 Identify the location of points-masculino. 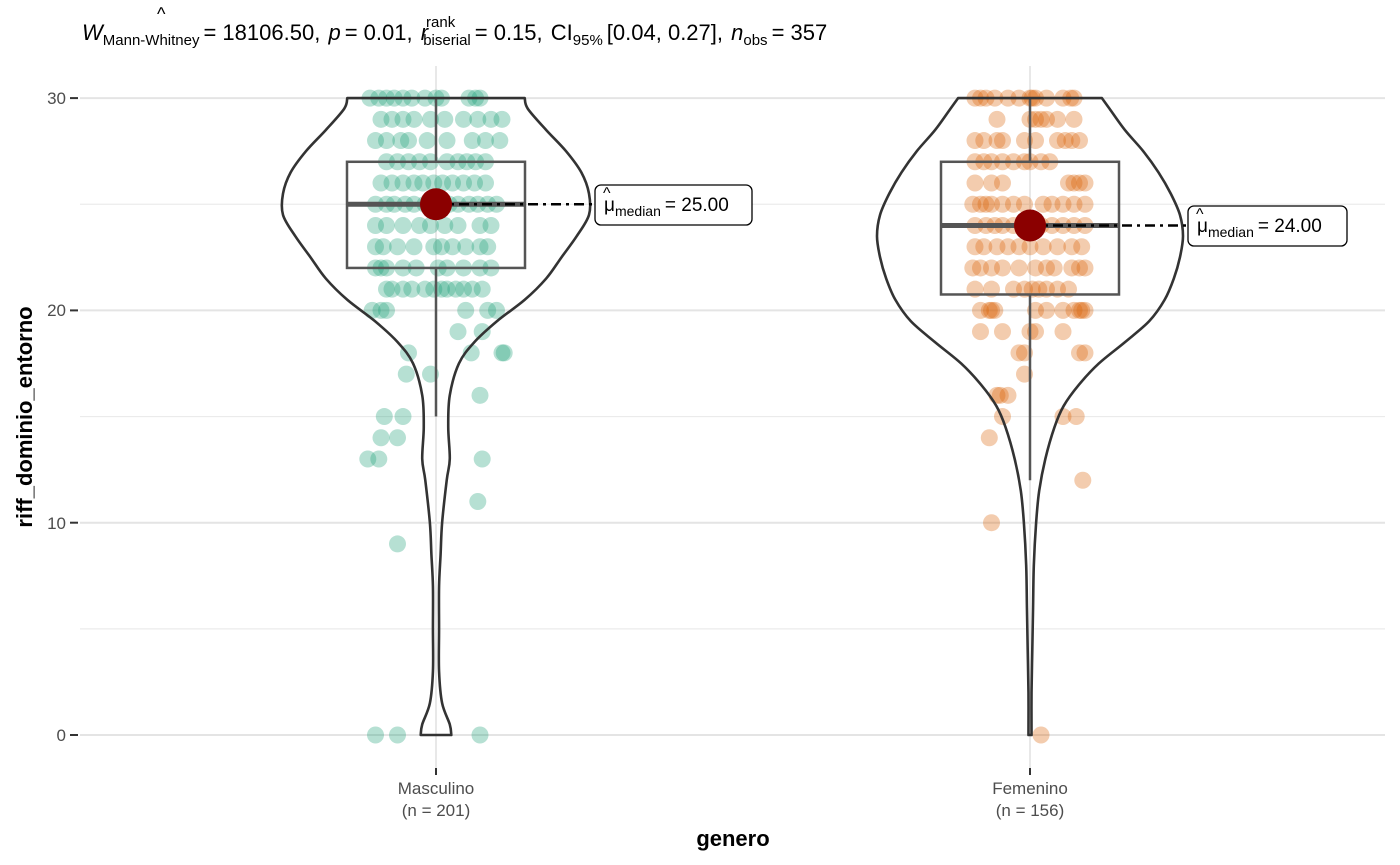
(436, 416).